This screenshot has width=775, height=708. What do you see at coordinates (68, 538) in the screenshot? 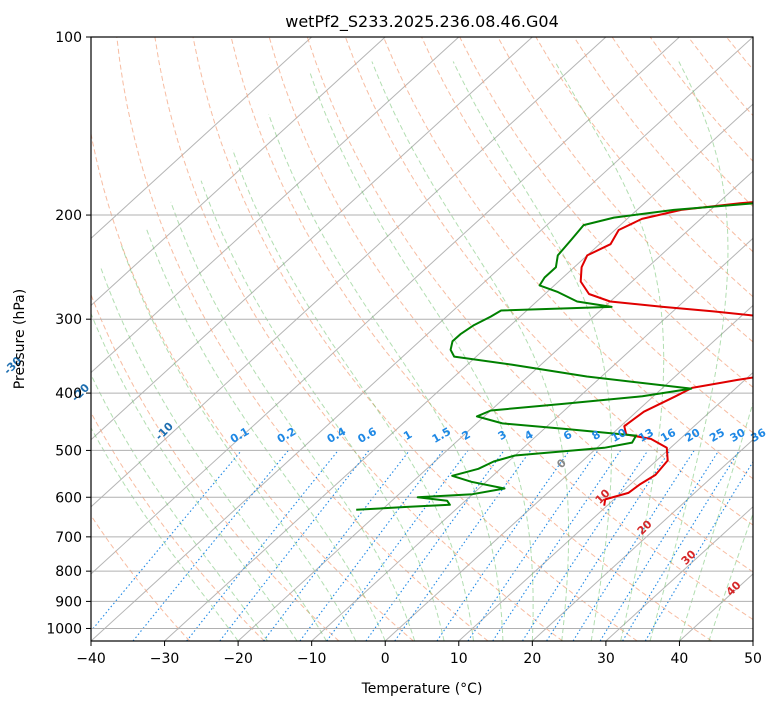
I see `y-tick-label: 700` at bounding box center [68, 538].